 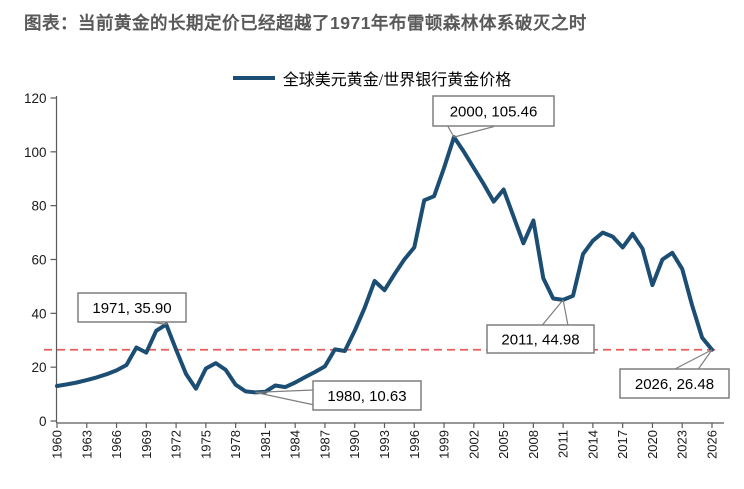 What do you see at coordinates (652, 444) in the screenshot?
I see `x-tick-label: 2020` at bounding box center [652, 444].